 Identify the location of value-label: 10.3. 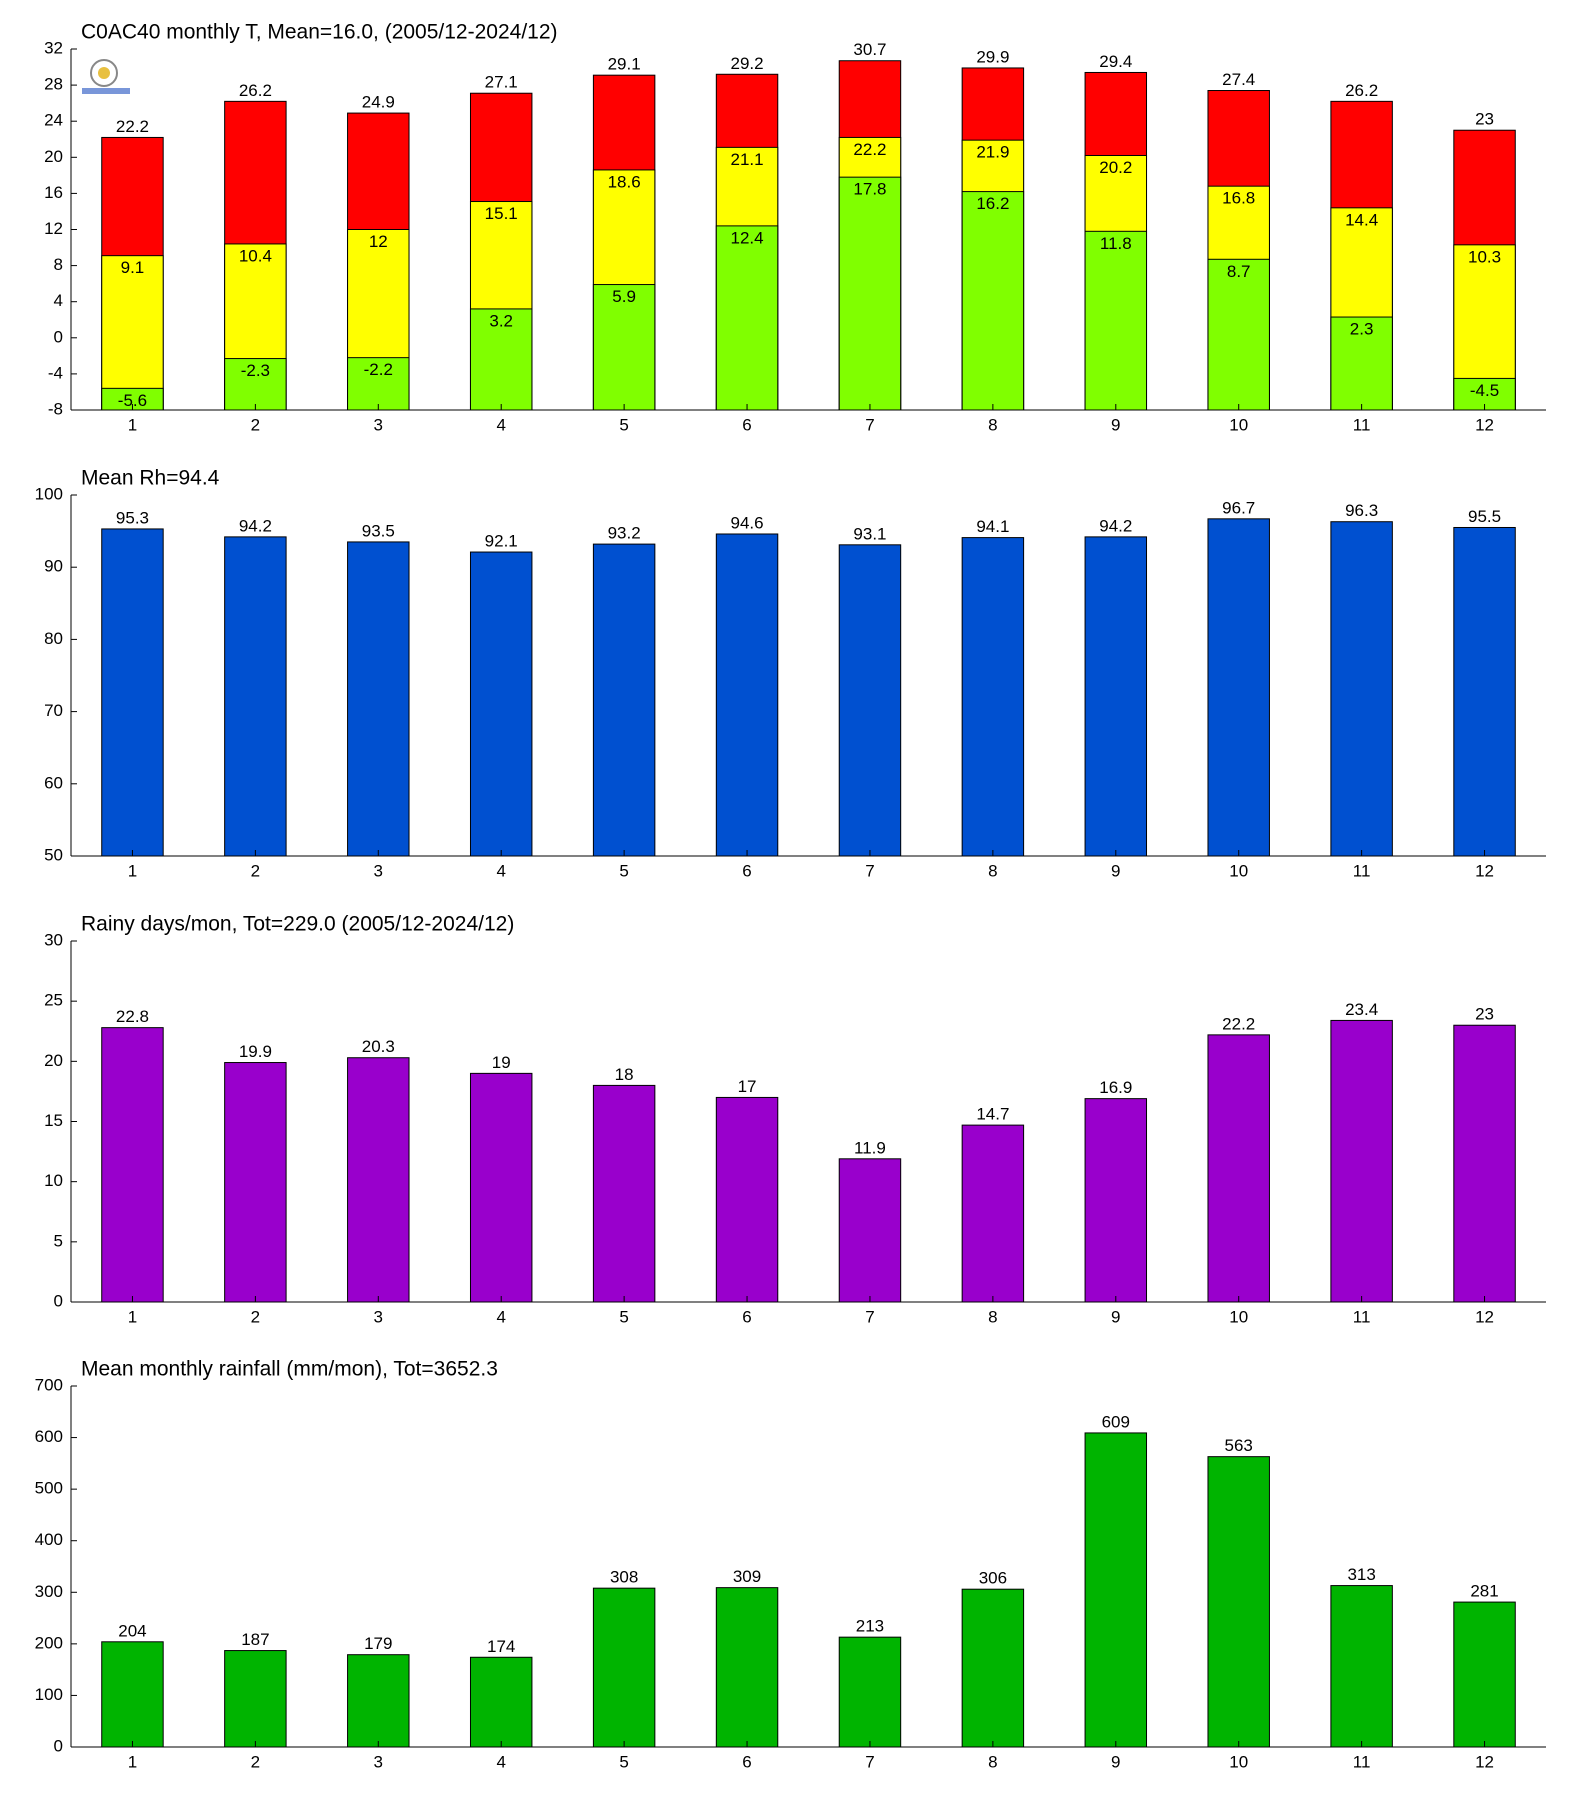
(1484, 256).